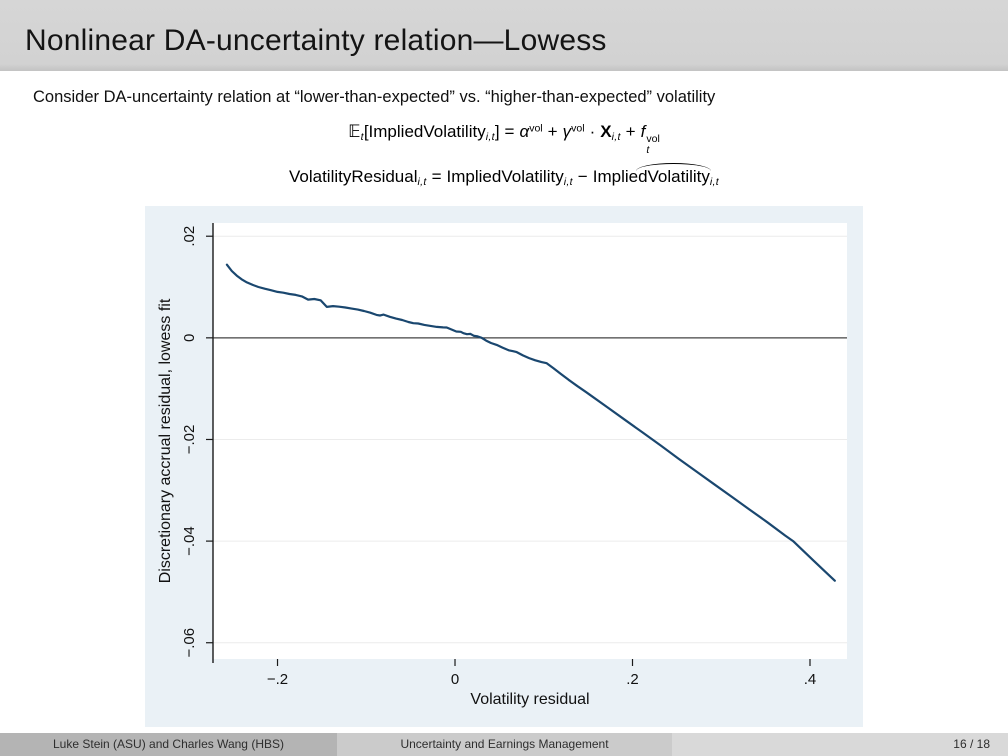  What do you see at coordinates (509, 131) in the screenshot?
I see `equals-sign: =` at bounding box center [509, 131].